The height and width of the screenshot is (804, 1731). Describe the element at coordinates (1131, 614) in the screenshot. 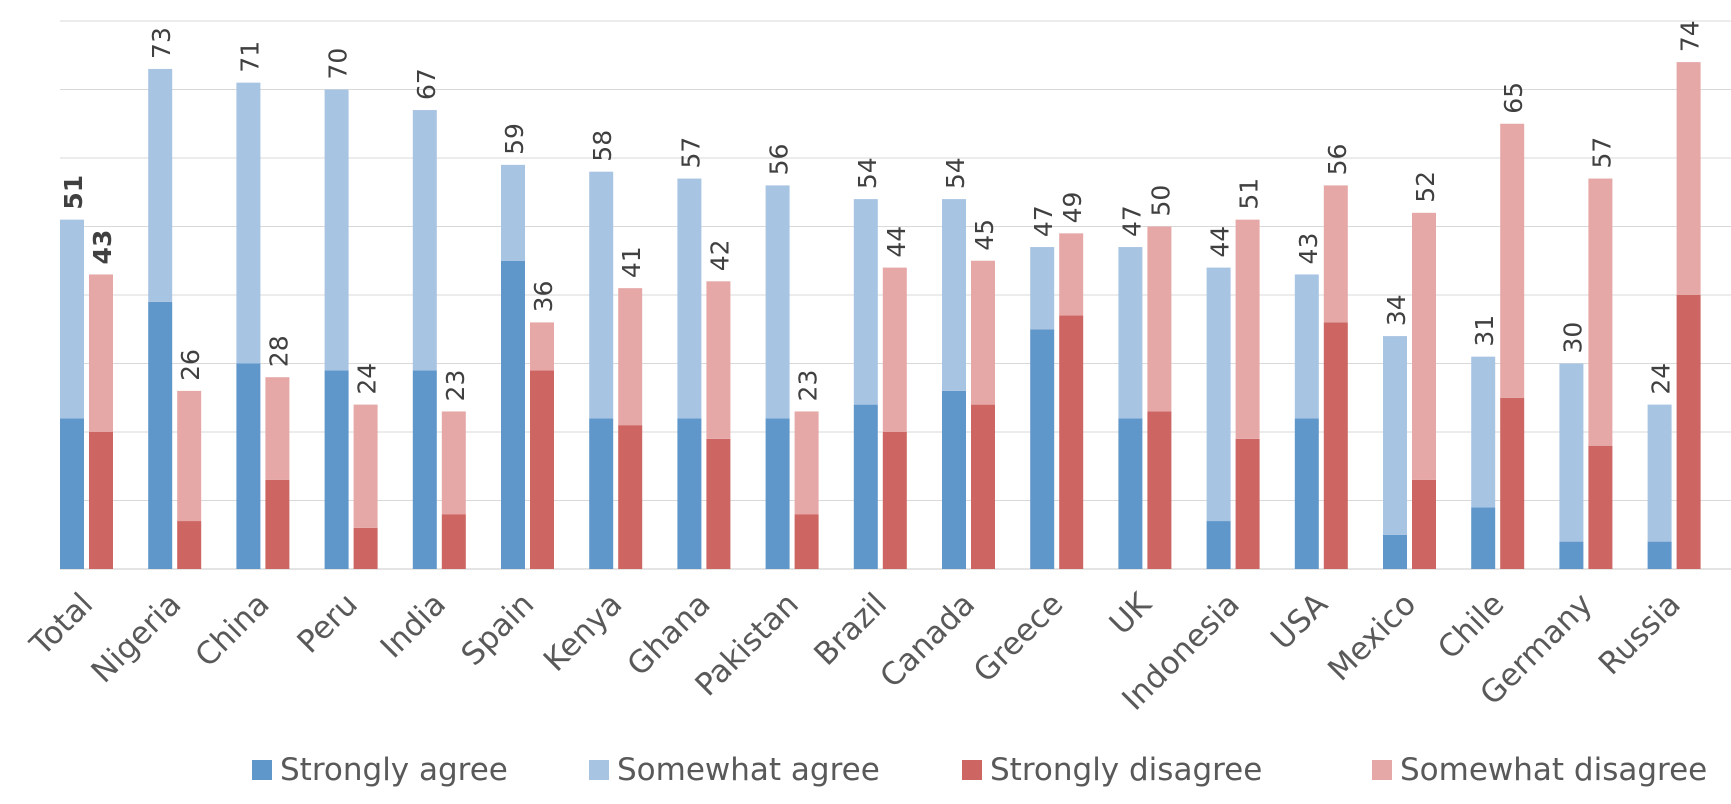

I see `category-label: UK` at that location.